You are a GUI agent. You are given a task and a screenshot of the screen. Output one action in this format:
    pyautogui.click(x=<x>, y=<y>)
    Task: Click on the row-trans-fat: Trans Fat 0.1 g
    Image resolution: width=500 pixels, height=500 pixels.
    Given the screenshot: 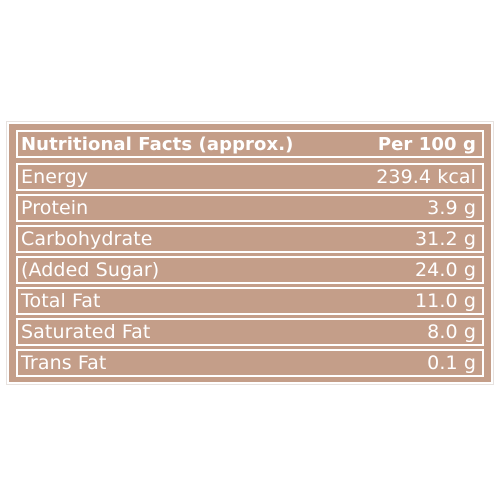 What is the action you would take?
    pyautogui.click(x=250, y=363)
    